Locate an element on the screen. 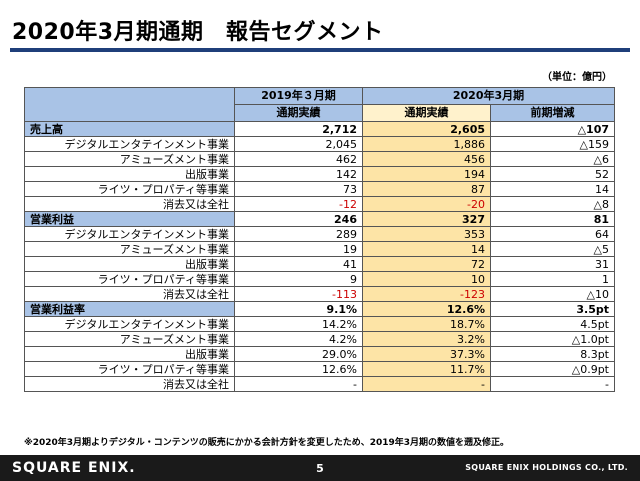 This screenshot has width=640, height=481. value-2019: 142 is located at coordinates (298, 174).